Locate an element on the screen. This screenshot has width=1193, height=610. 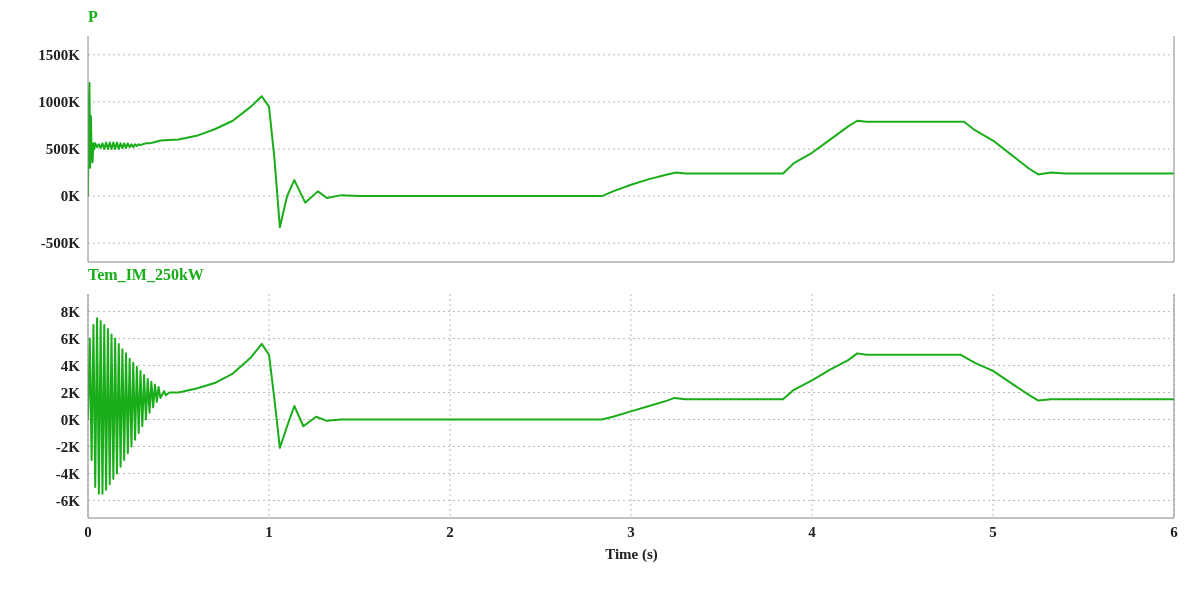
y-tick-label: 500K is located at coordinates (63, 149).